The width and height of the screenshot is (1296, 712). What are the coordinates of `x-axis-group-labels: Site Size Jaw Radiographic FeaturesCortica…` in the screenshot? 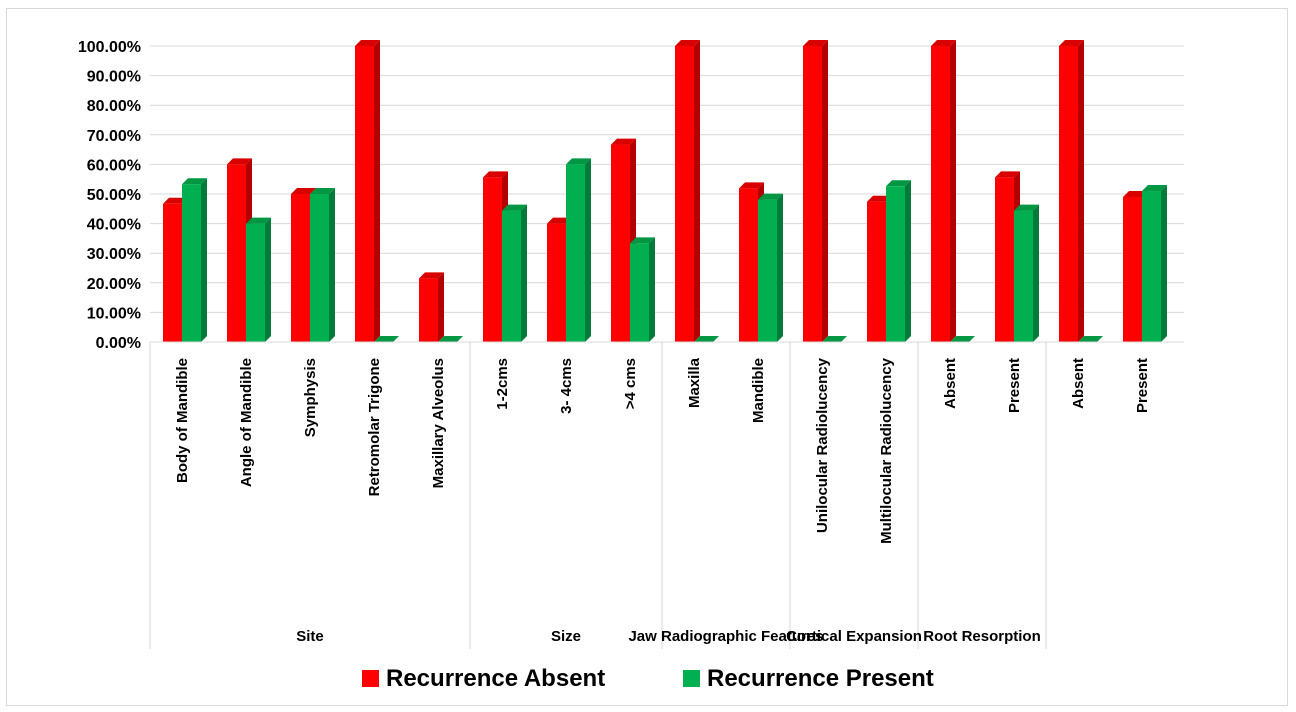 It's located at (668, 636).